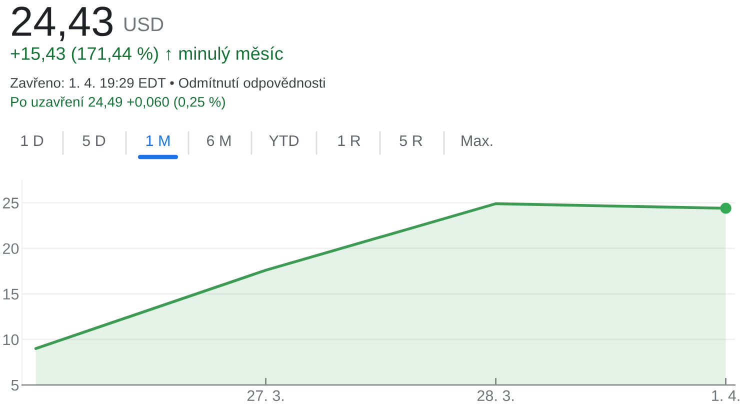  I want to click on text: Zavřeno: 1. 4. 19:29 EDT • Odmítnutí odpovědnosti, so click(167, 84).